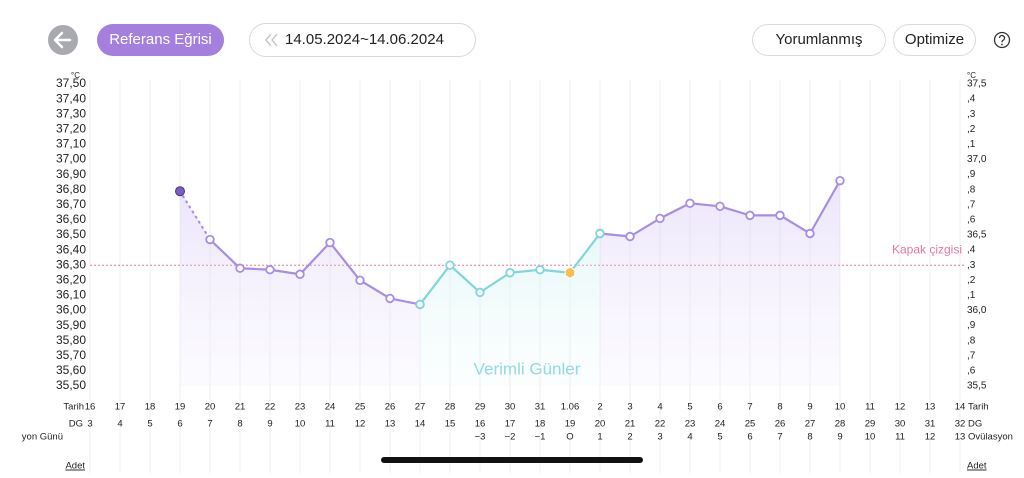  What do you see at coordinates (971, 129) in the screenshot?
I see `y2-tick-label: ,2` at bounding box center [971, 129].